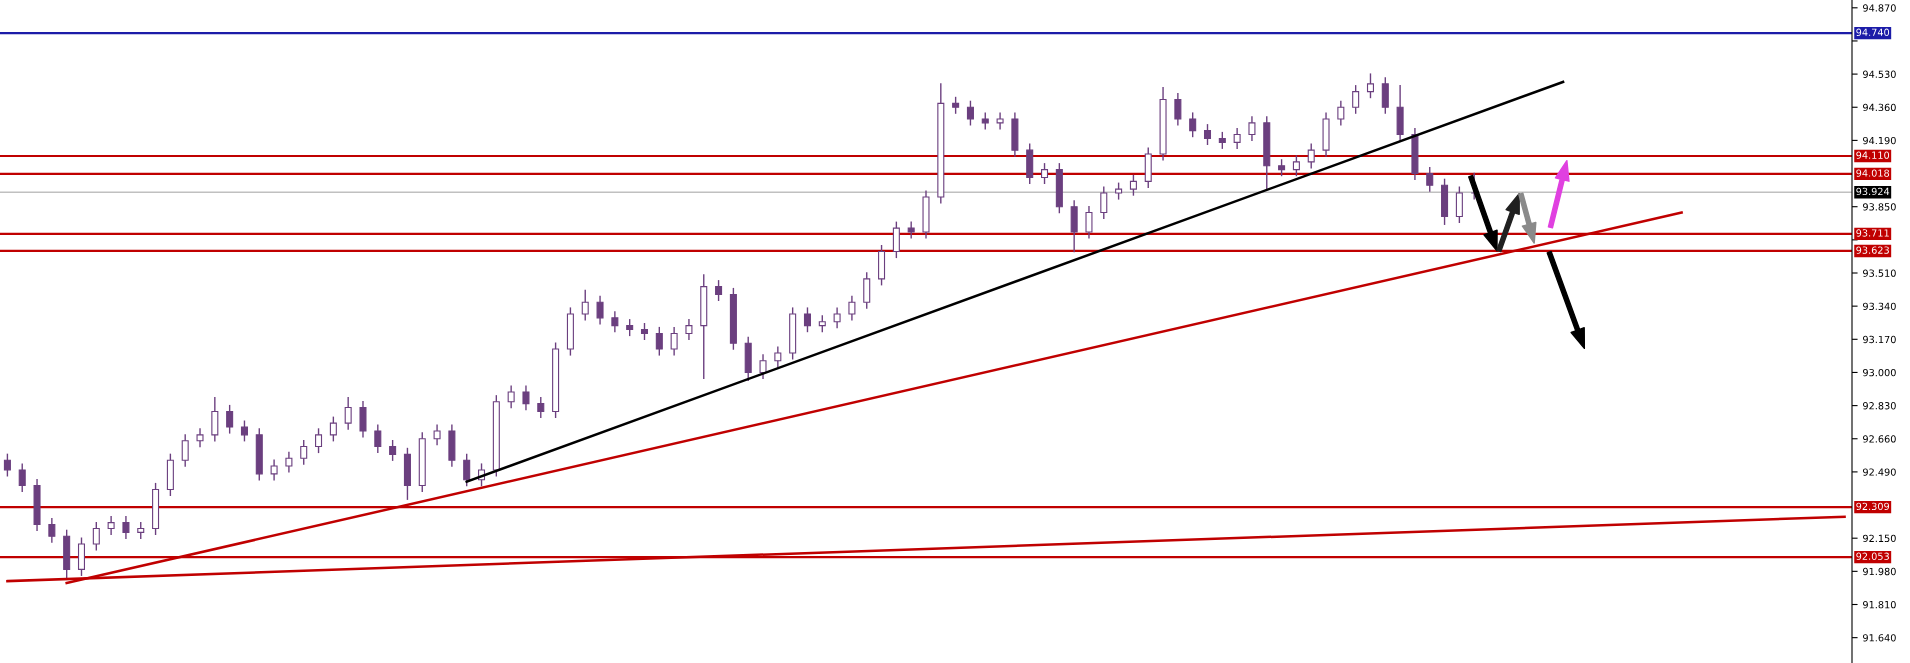 This screenshot has height=663, width=1910. Describe the element at coordinates (1879, 604) in the screenshot. I see `y-tick-label: 91.810` at that location.